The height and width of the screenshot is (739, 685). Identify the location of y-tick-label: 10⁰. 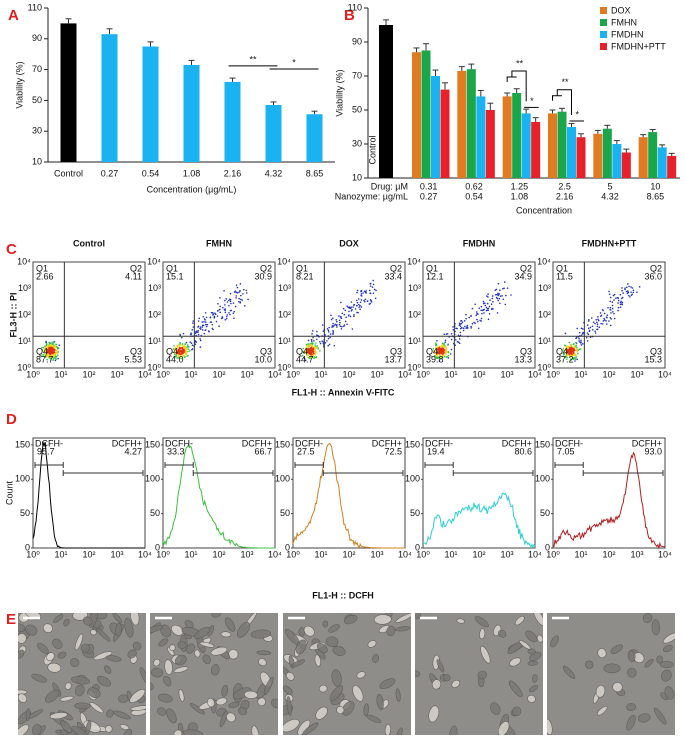
(544, 367).